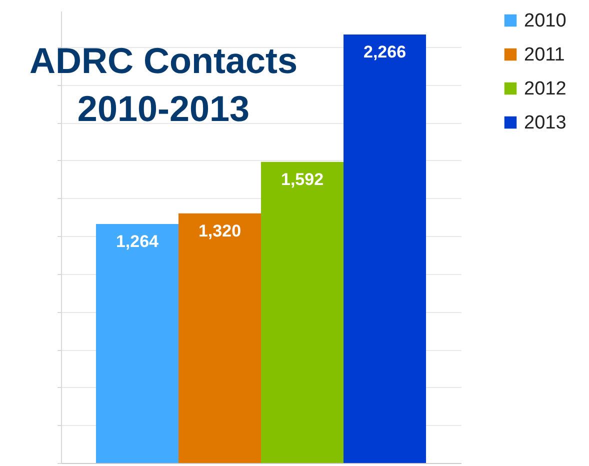  I want to click on legend-label: 2012, so click(545, 89).